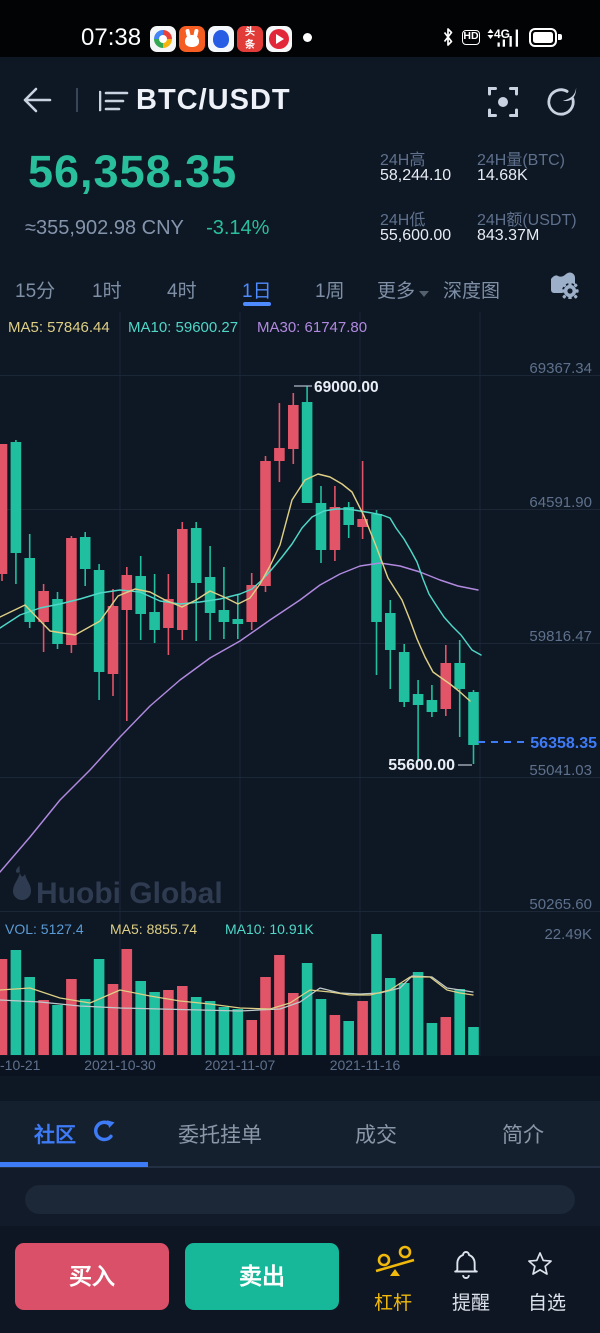  Describe the element at coordinates (421, 765) in the screenshot. I see `svg-text: 55600.00` at that location.